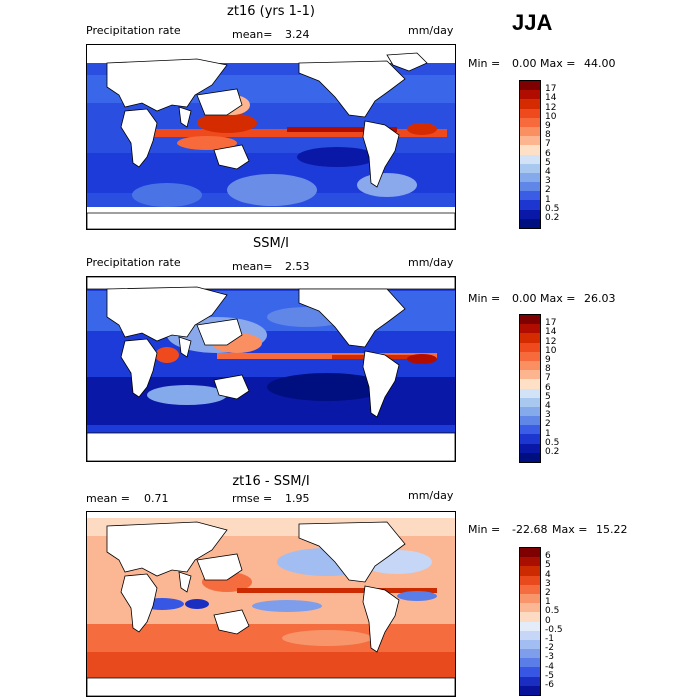 Image resolution: width=700 pixels, height=700 pixels. Describe the element at coordinates (133, 30) in the screenshot. I see `panel1-field-label: Precipitation rate` at that location.